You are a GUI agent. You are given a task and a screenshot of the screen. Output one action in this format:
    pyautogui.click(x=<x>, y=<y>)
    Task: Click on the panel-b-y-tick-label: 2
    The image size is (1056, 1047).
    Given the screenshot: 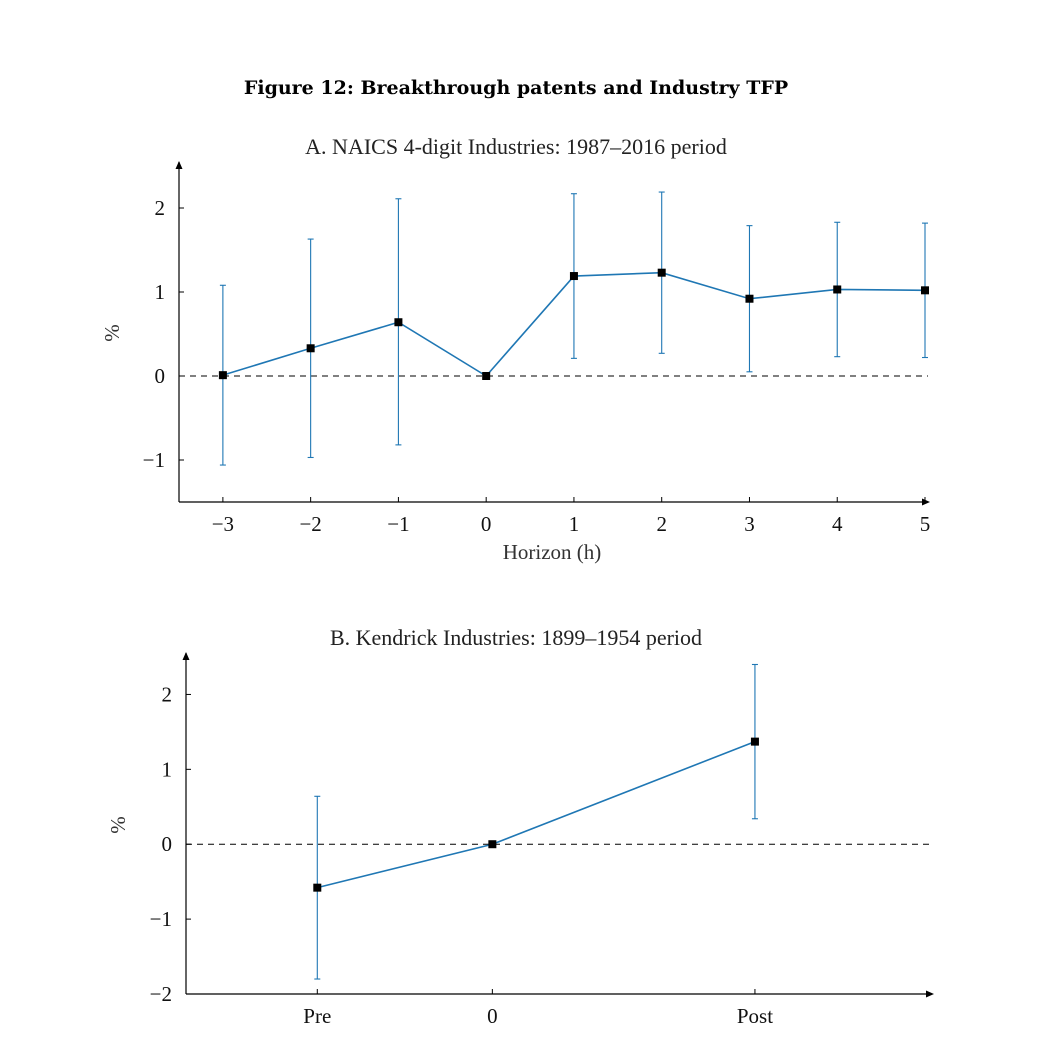 What is the action you would take?
    pyautogui.click(x=167, y=694)
    